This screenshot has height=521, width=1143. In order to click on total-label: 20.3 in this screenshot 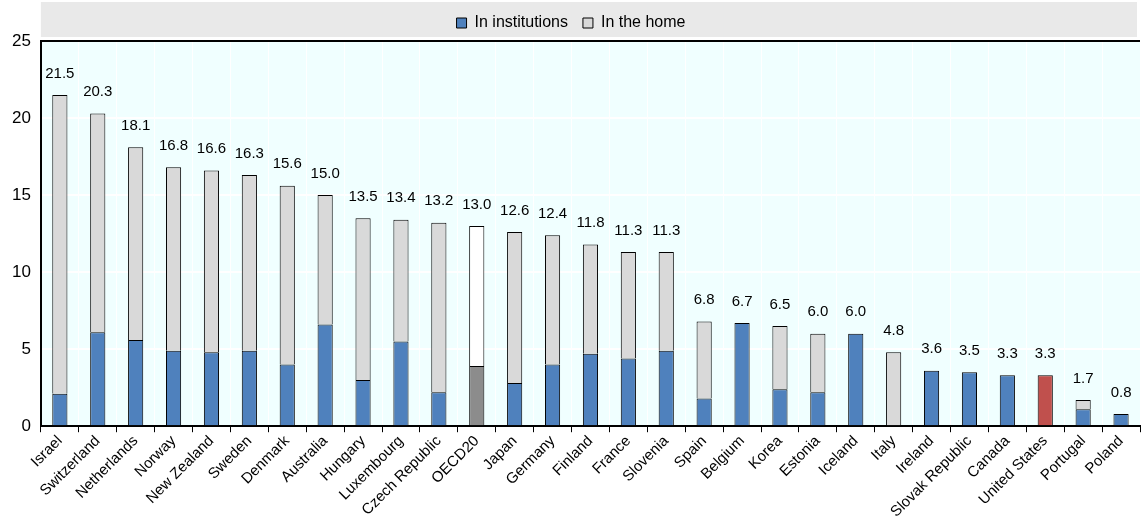, I will do `click(98, 91)`.